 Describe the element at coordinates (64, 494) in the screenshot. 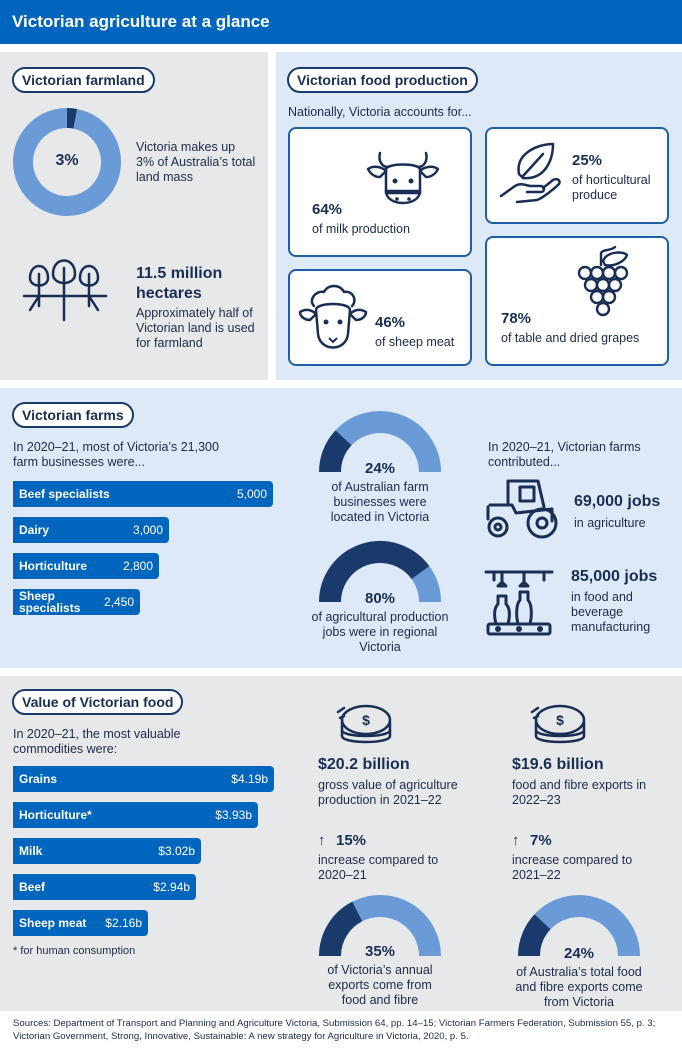

I see `bar-category-label: Beef specialists` at that location.